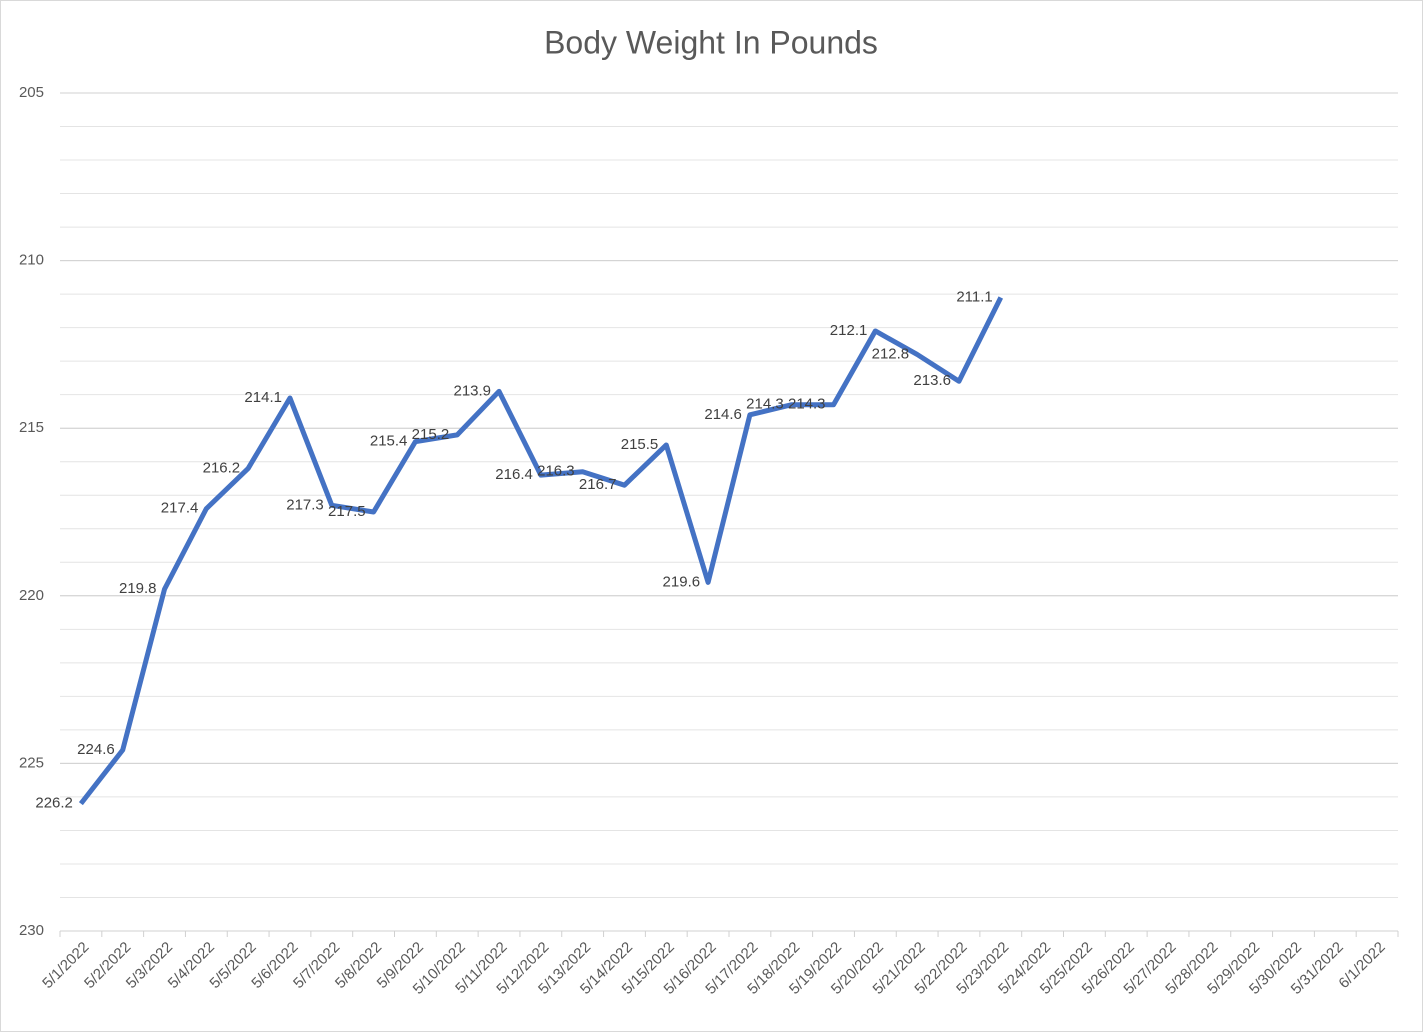  I want to click on data-label: 214.1, so click(263, 397).